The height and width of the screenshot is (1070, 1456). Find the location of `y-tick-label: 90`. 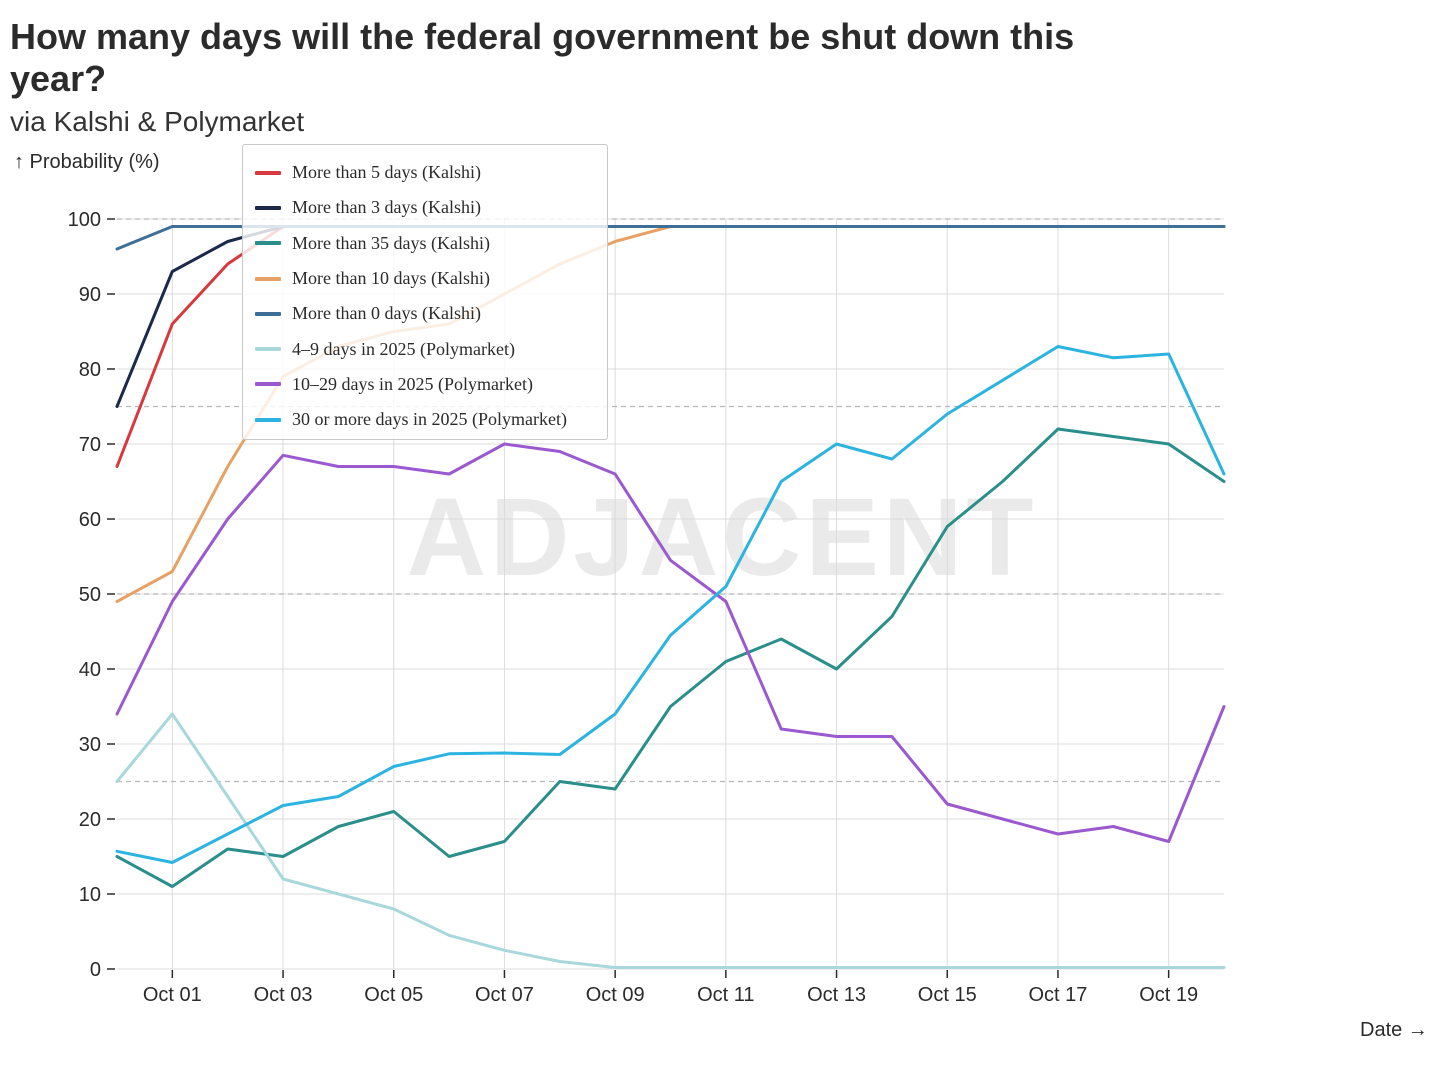

y-tick-label: 90 is located at coordinates (90, 295).